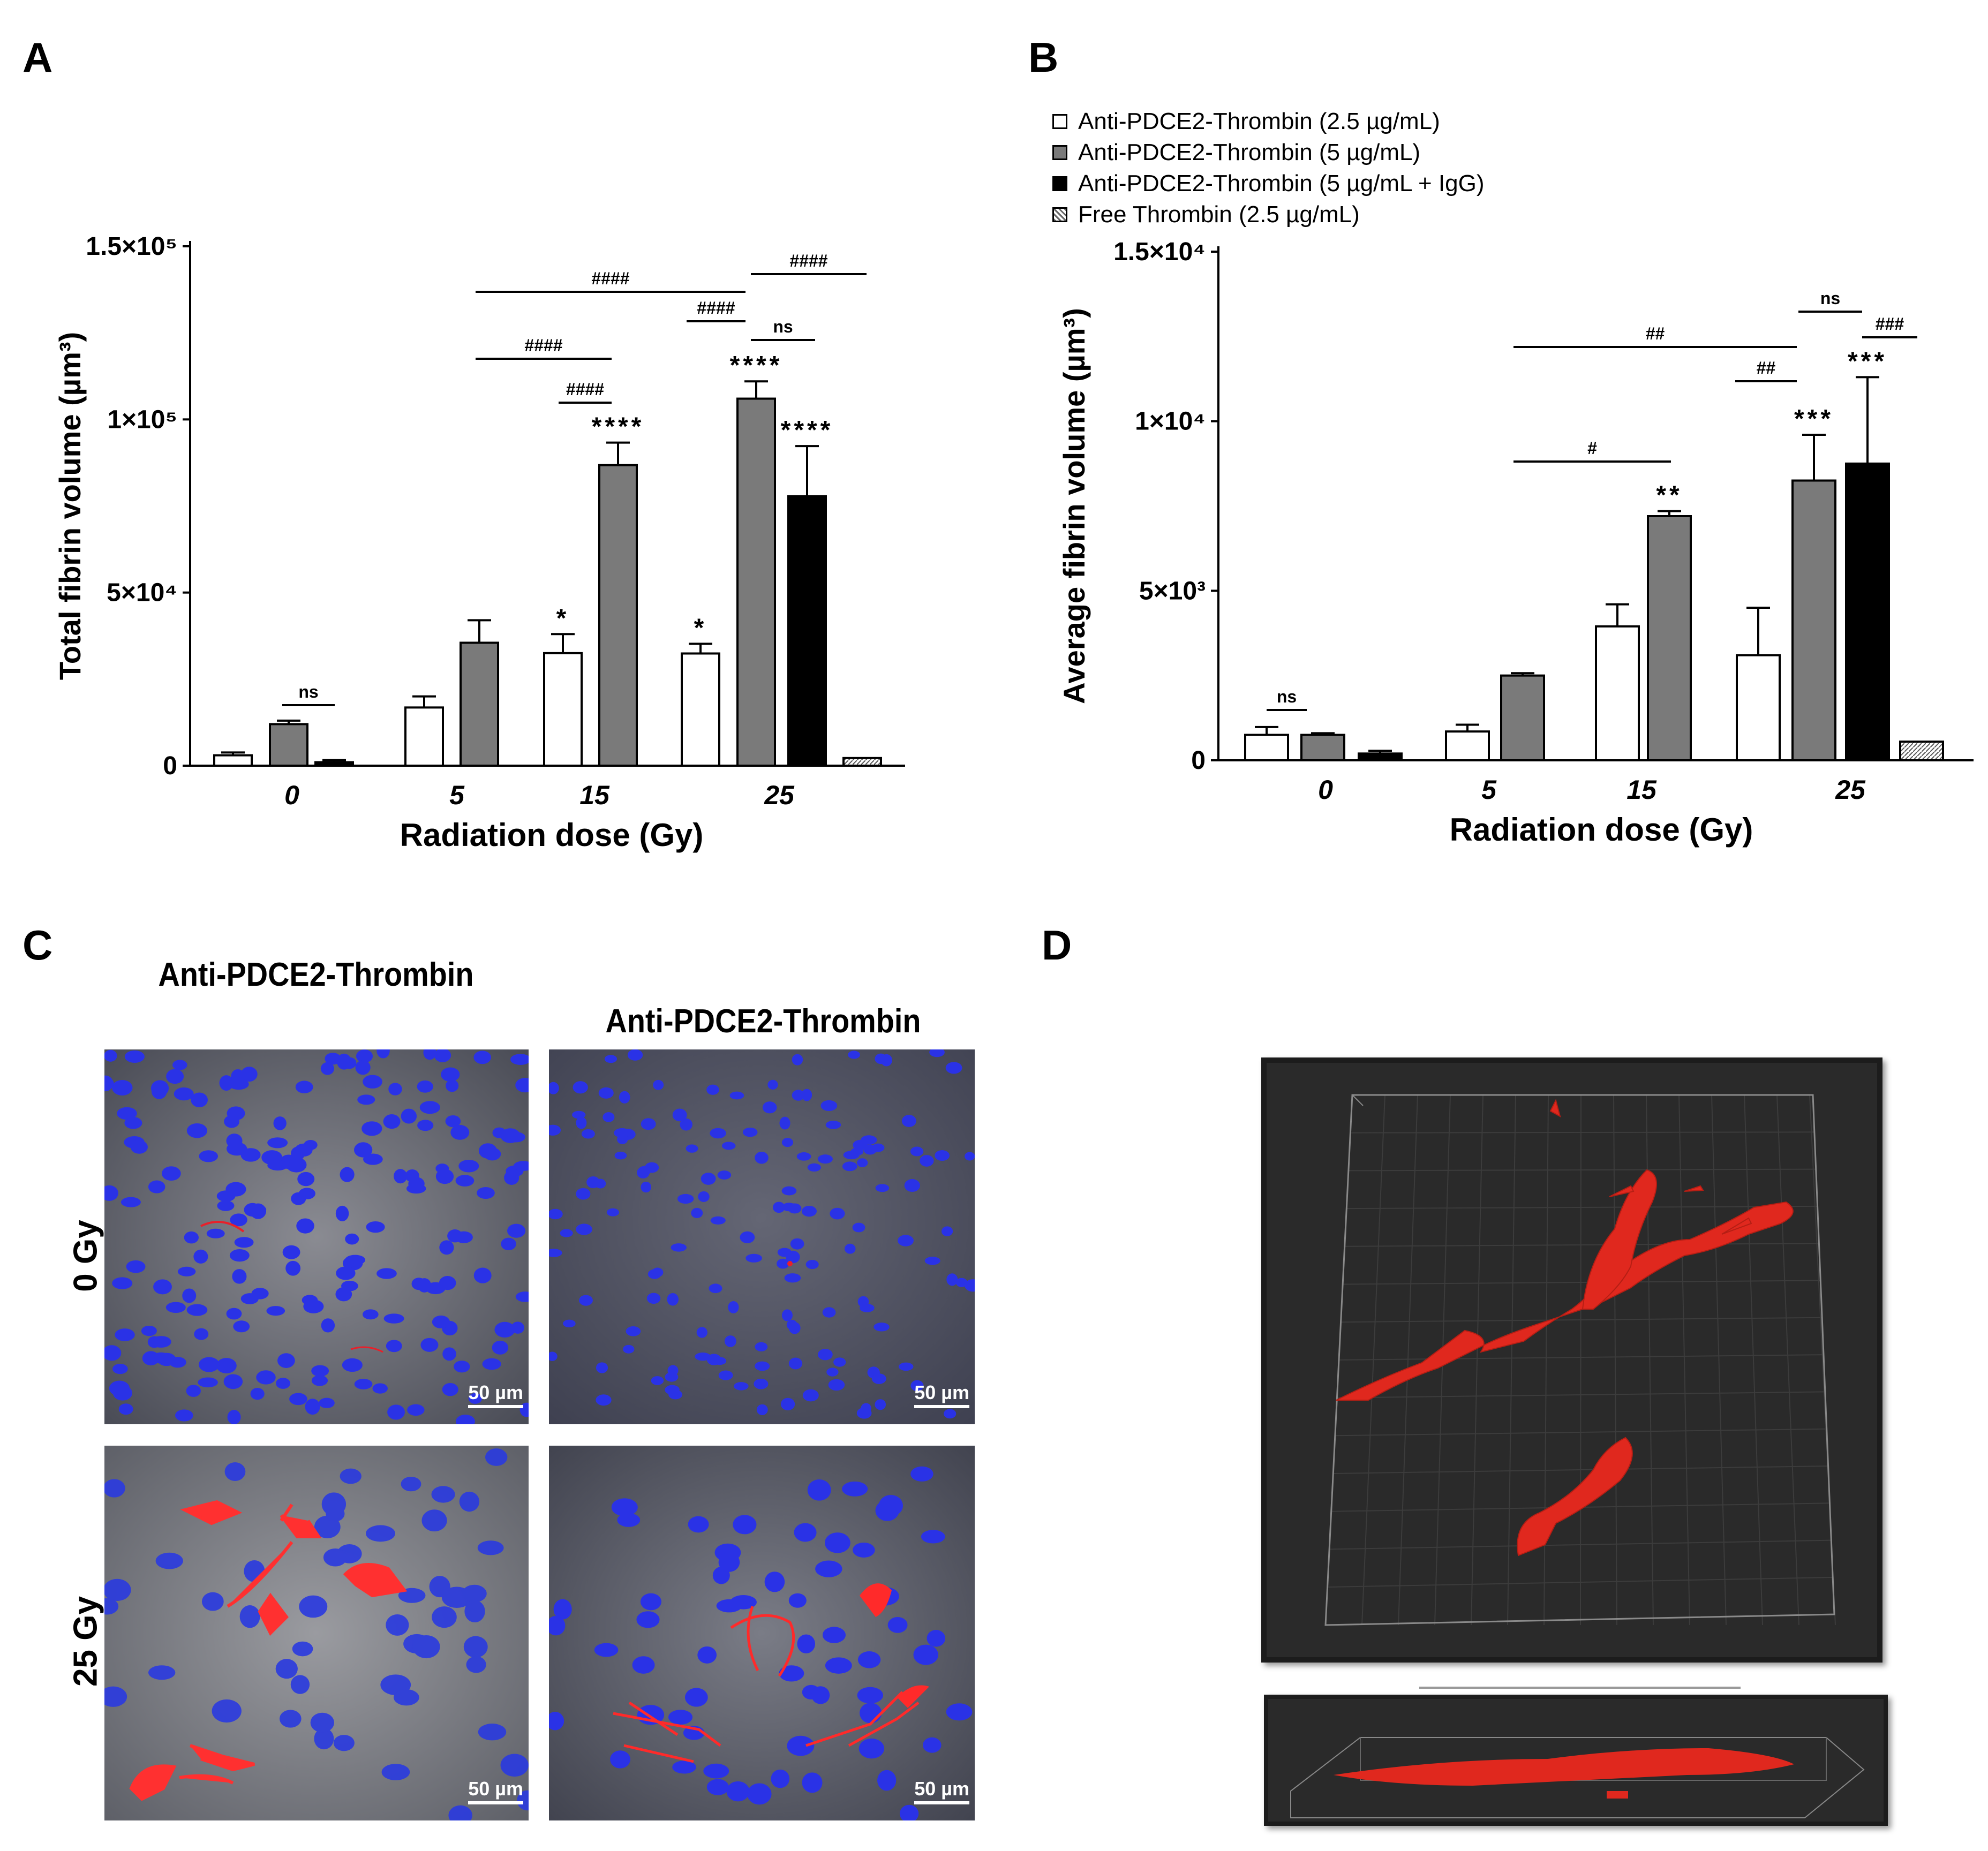 This screenshot has height=1851, width=1988. I want to click on legend-item: Anti-PDCE2-Thrombin (5 µg/mL + IgG), so click(1268, 183).